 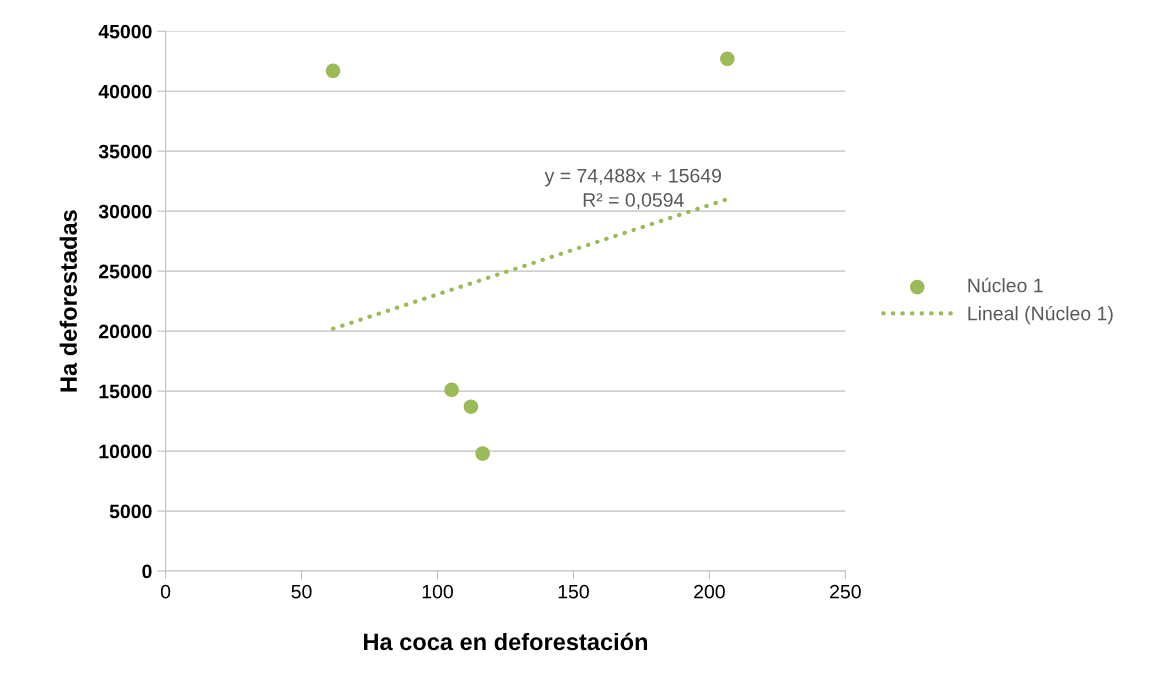 What do you see at coordinates (125, 391) in the screenshot?
I see `y-tick-label: 15000` at bounding box center [125, 391].